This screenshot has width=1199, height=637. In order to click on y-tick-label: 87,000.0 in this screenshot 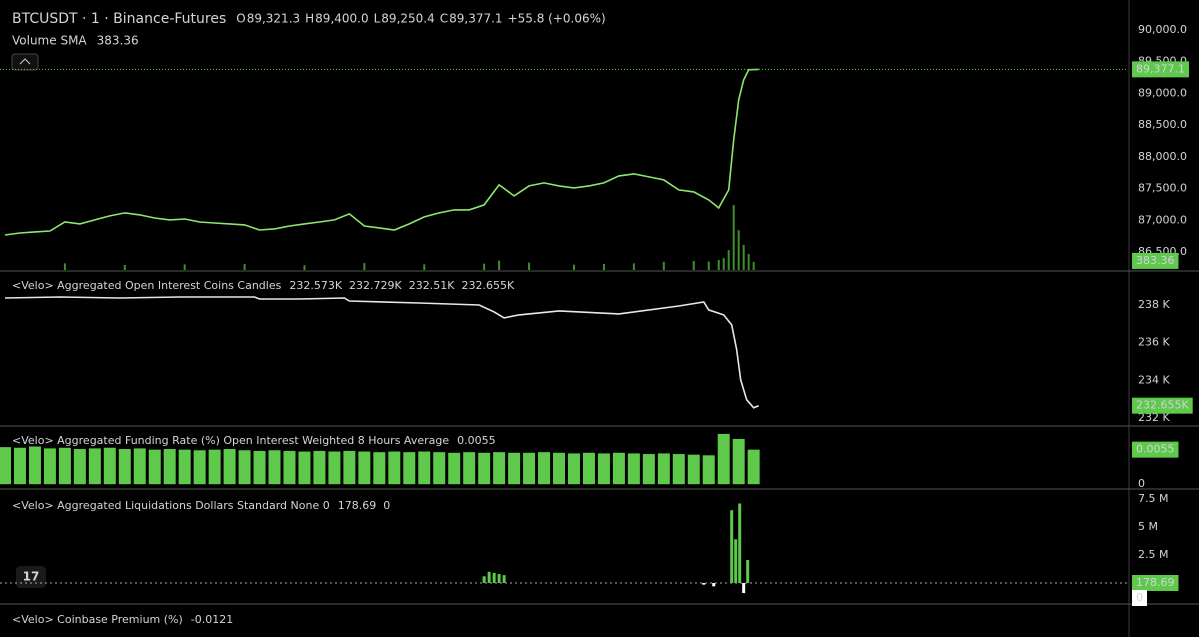, I will do `click(1162, 219)`.